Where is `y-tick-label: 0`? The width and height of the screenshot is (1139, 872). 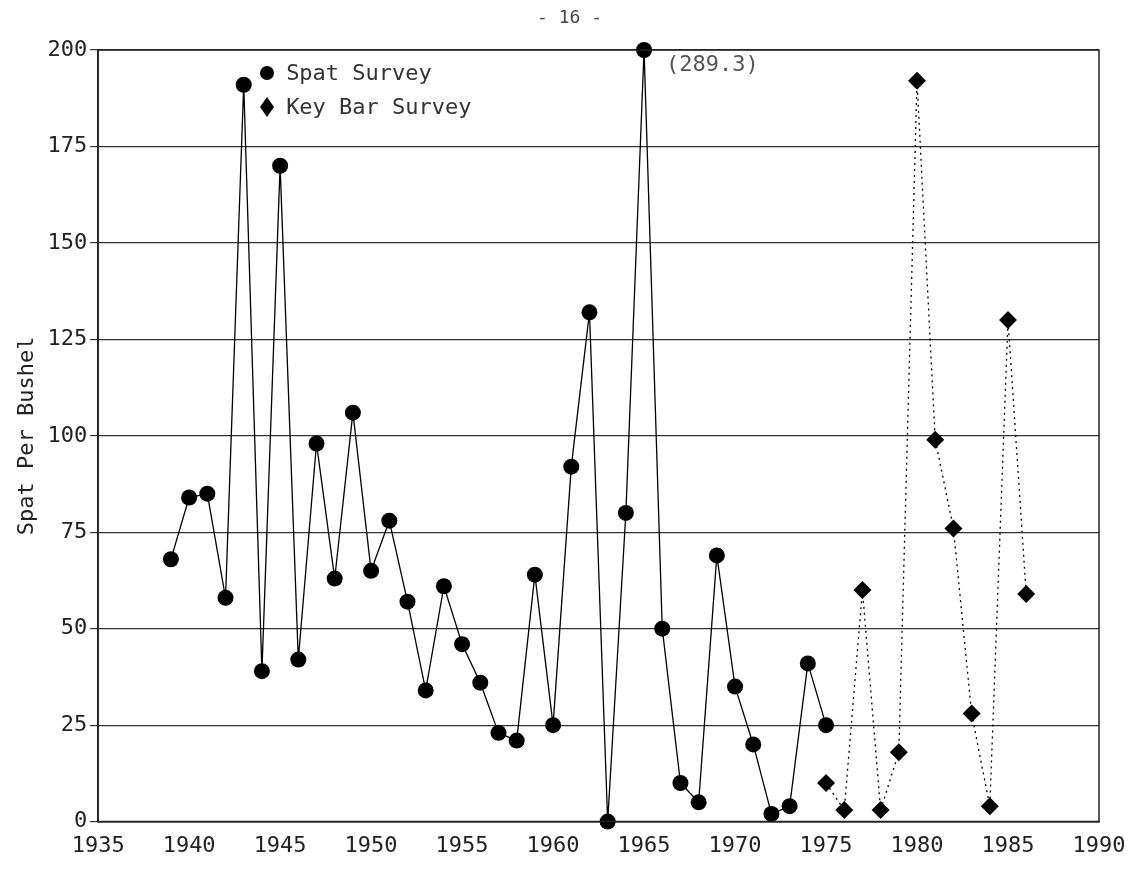
y-tick-label: 0 is located at coordinates (80, 820).